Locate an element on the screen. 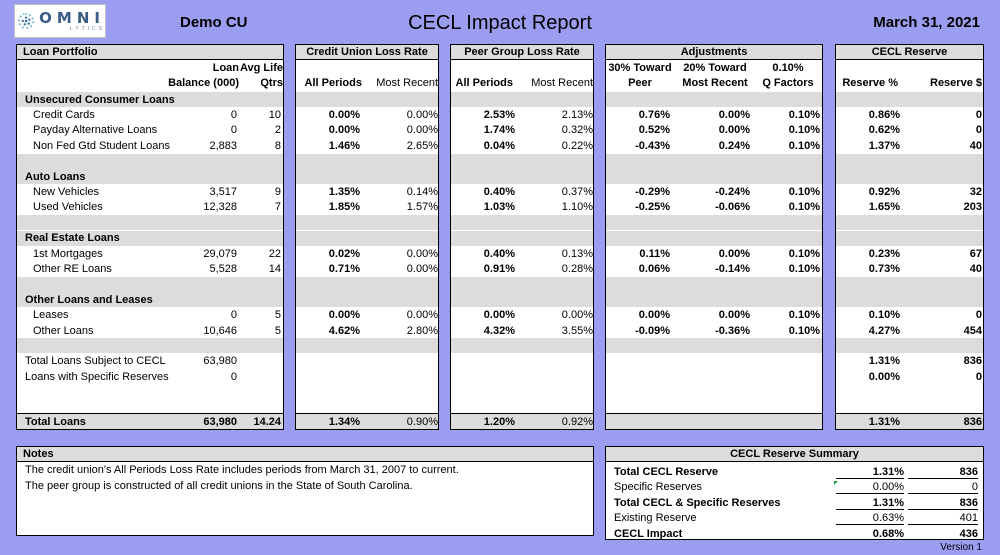 This screenshot has width=1000, height=555. avg-life: 5 is located at coordinates (277, 315).